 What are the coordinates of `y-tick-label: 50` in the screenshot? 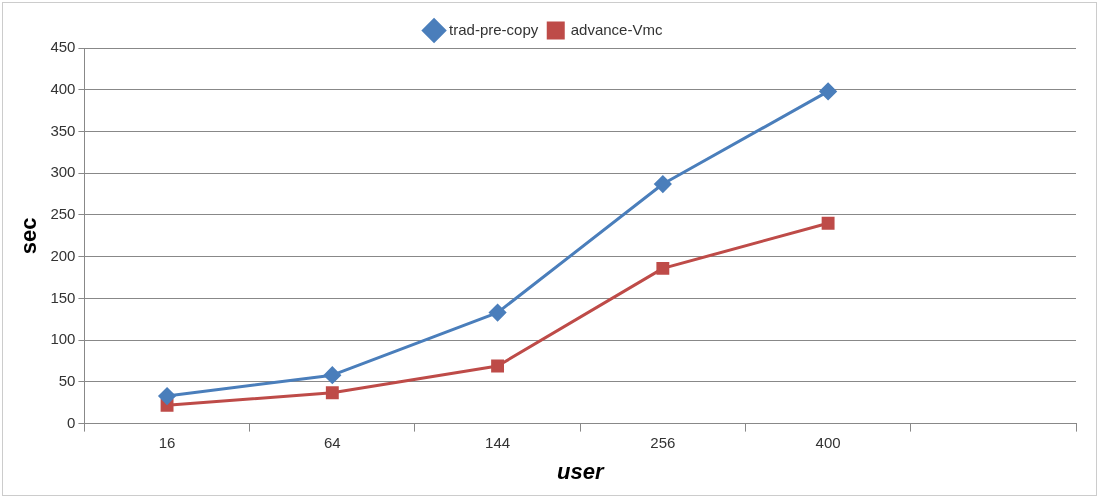 It's located at (67, 381).